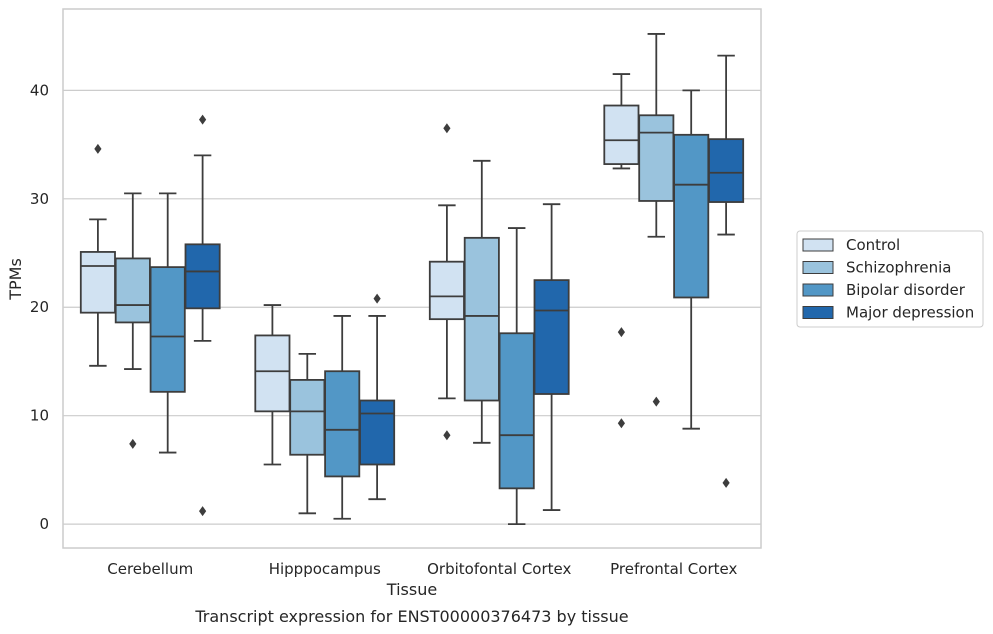 This screenshot has width=993, height=634. I want to click on y-tick-label: 0, so click(44, 524).